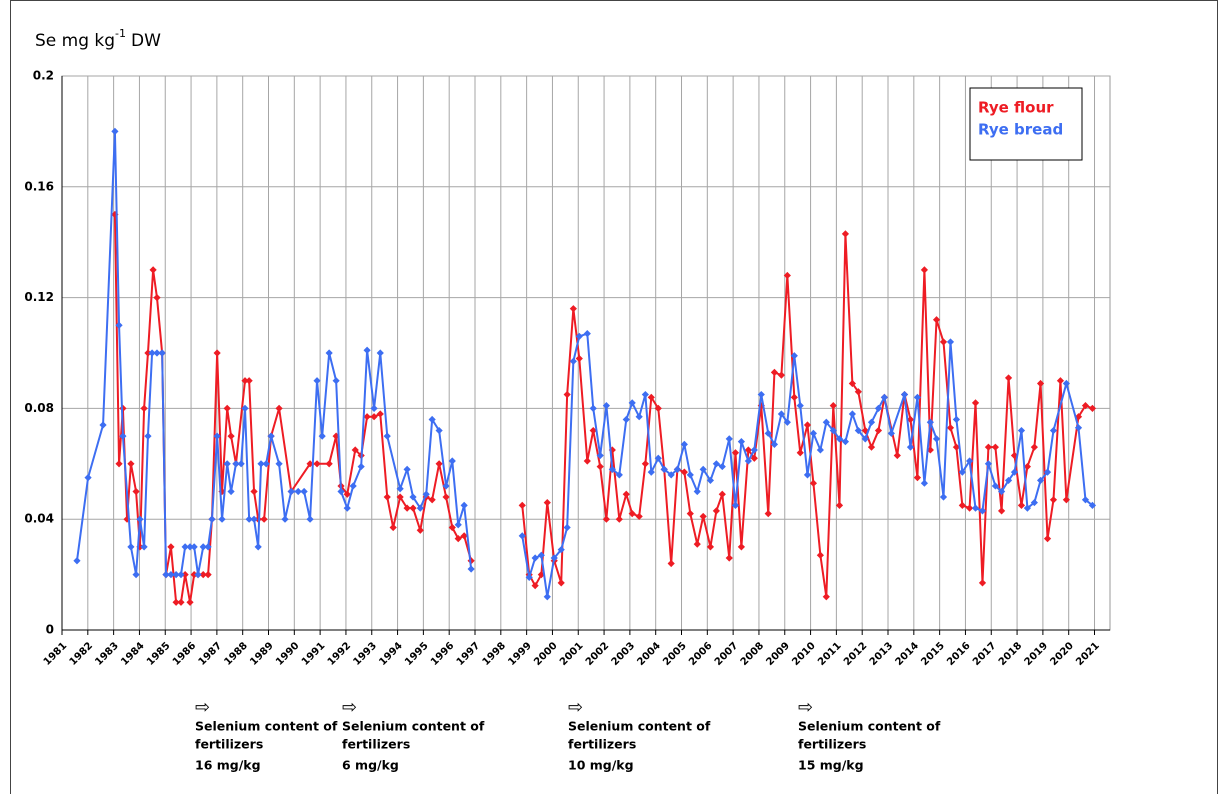 The width and height of the screenshot is (1220, 794). What do you see at coordinates (1016, 108) in the screenshot?
I see `legend-label: Rye flour` at bounding box center [1016, 108].